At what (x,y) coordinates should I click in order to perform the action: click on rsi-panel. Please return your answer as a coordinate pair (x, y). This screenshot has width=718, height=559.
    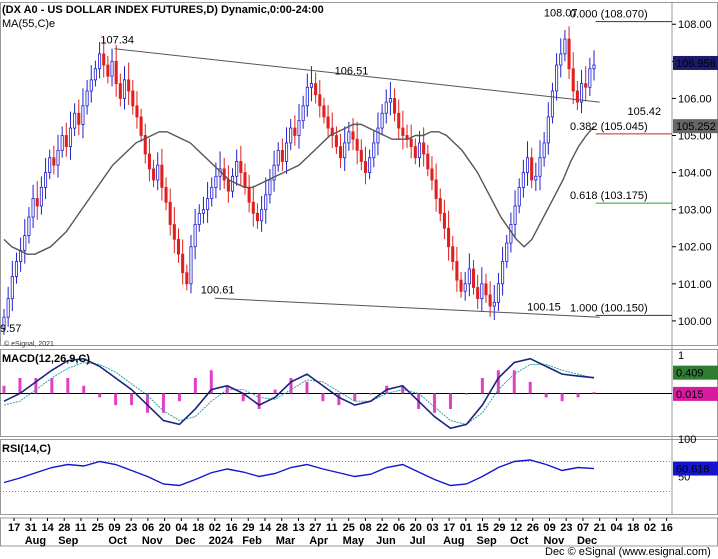
    Looking at the image, I should click on (336, 475).